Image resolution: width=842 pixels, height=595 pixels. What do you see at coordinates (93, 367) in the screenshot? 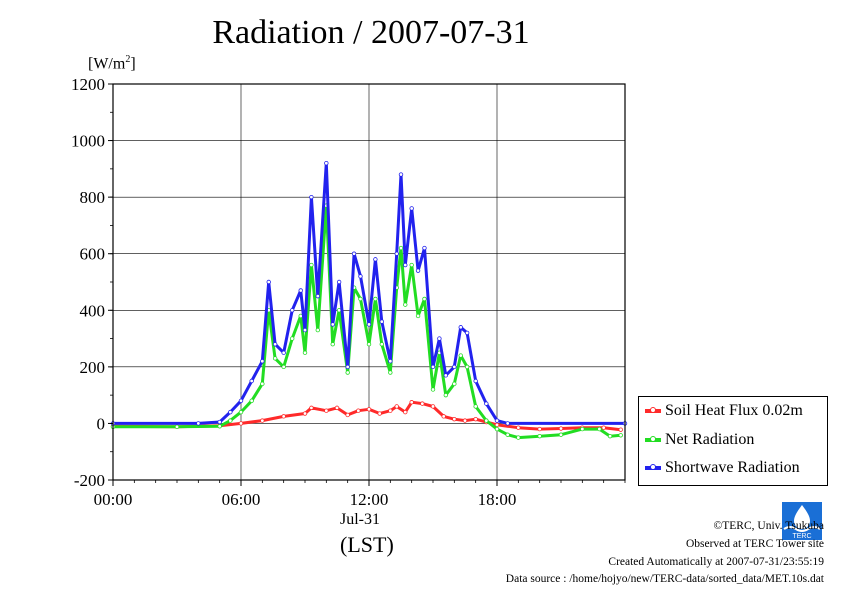
I see `y-tick-label: 200` at bounding box center [93, 367].